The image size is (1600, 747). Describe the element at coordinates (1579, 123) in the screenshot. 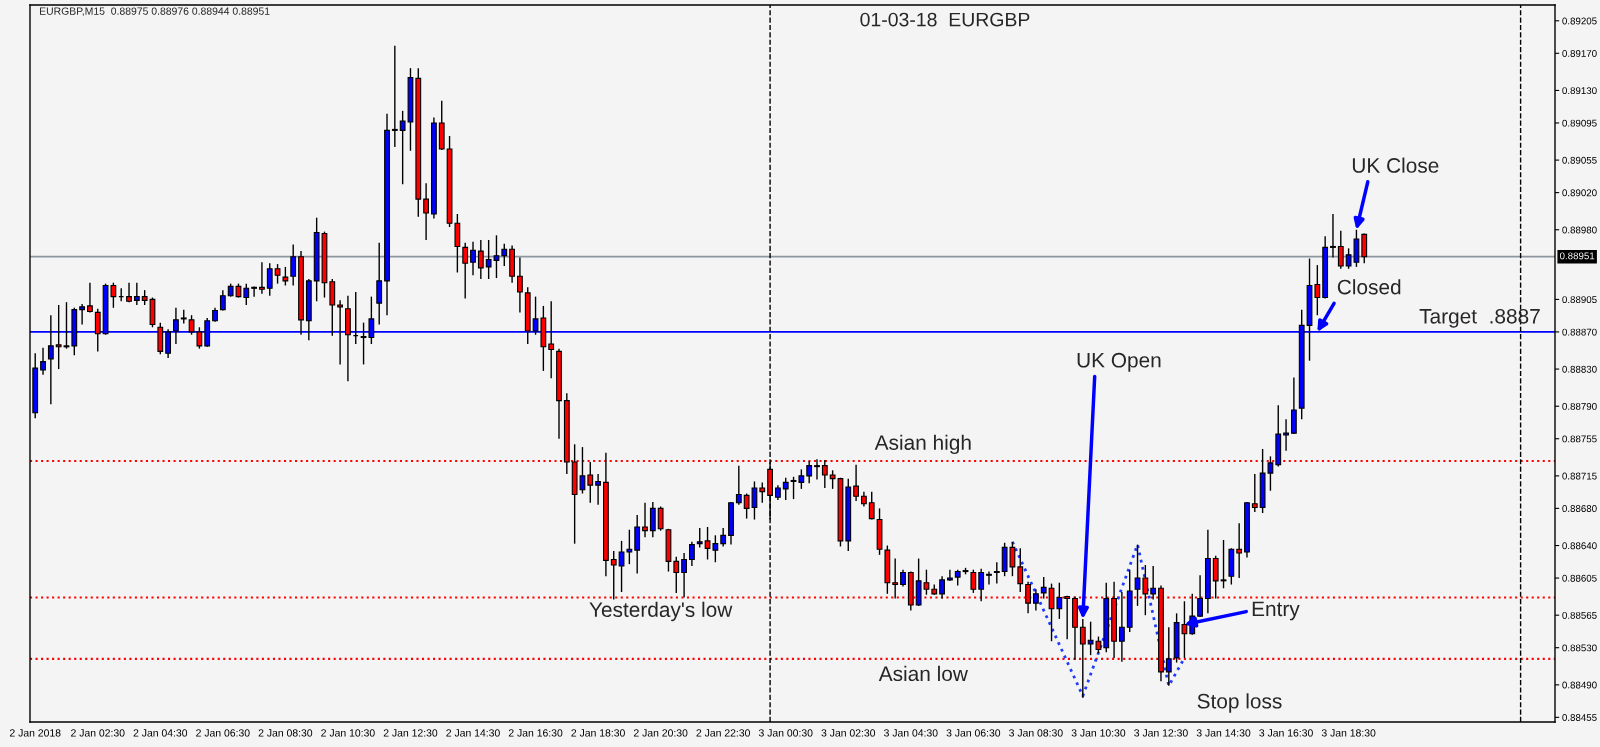

I see `y-tick-label: 0.89095` at that location.